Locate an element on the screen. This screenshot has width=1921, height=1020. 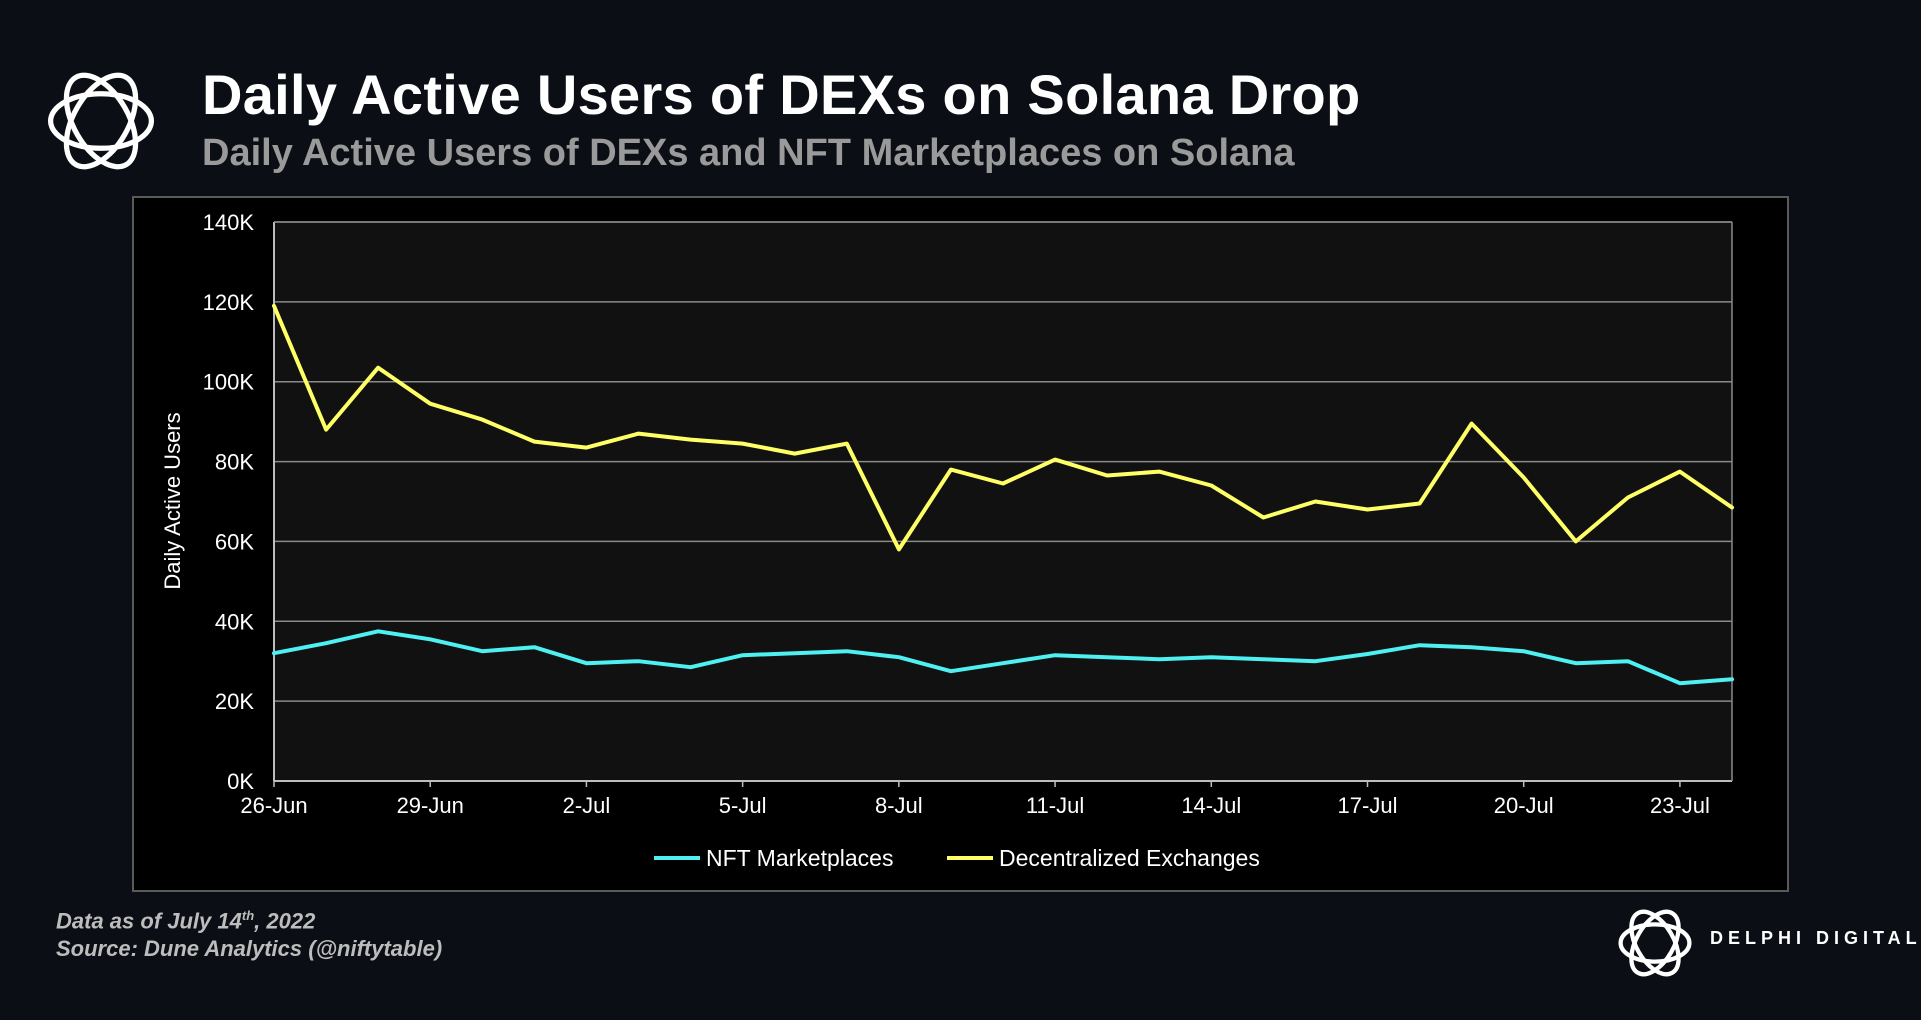
x-tick-label: 11-Jul is located at coordinates (1055, 805).